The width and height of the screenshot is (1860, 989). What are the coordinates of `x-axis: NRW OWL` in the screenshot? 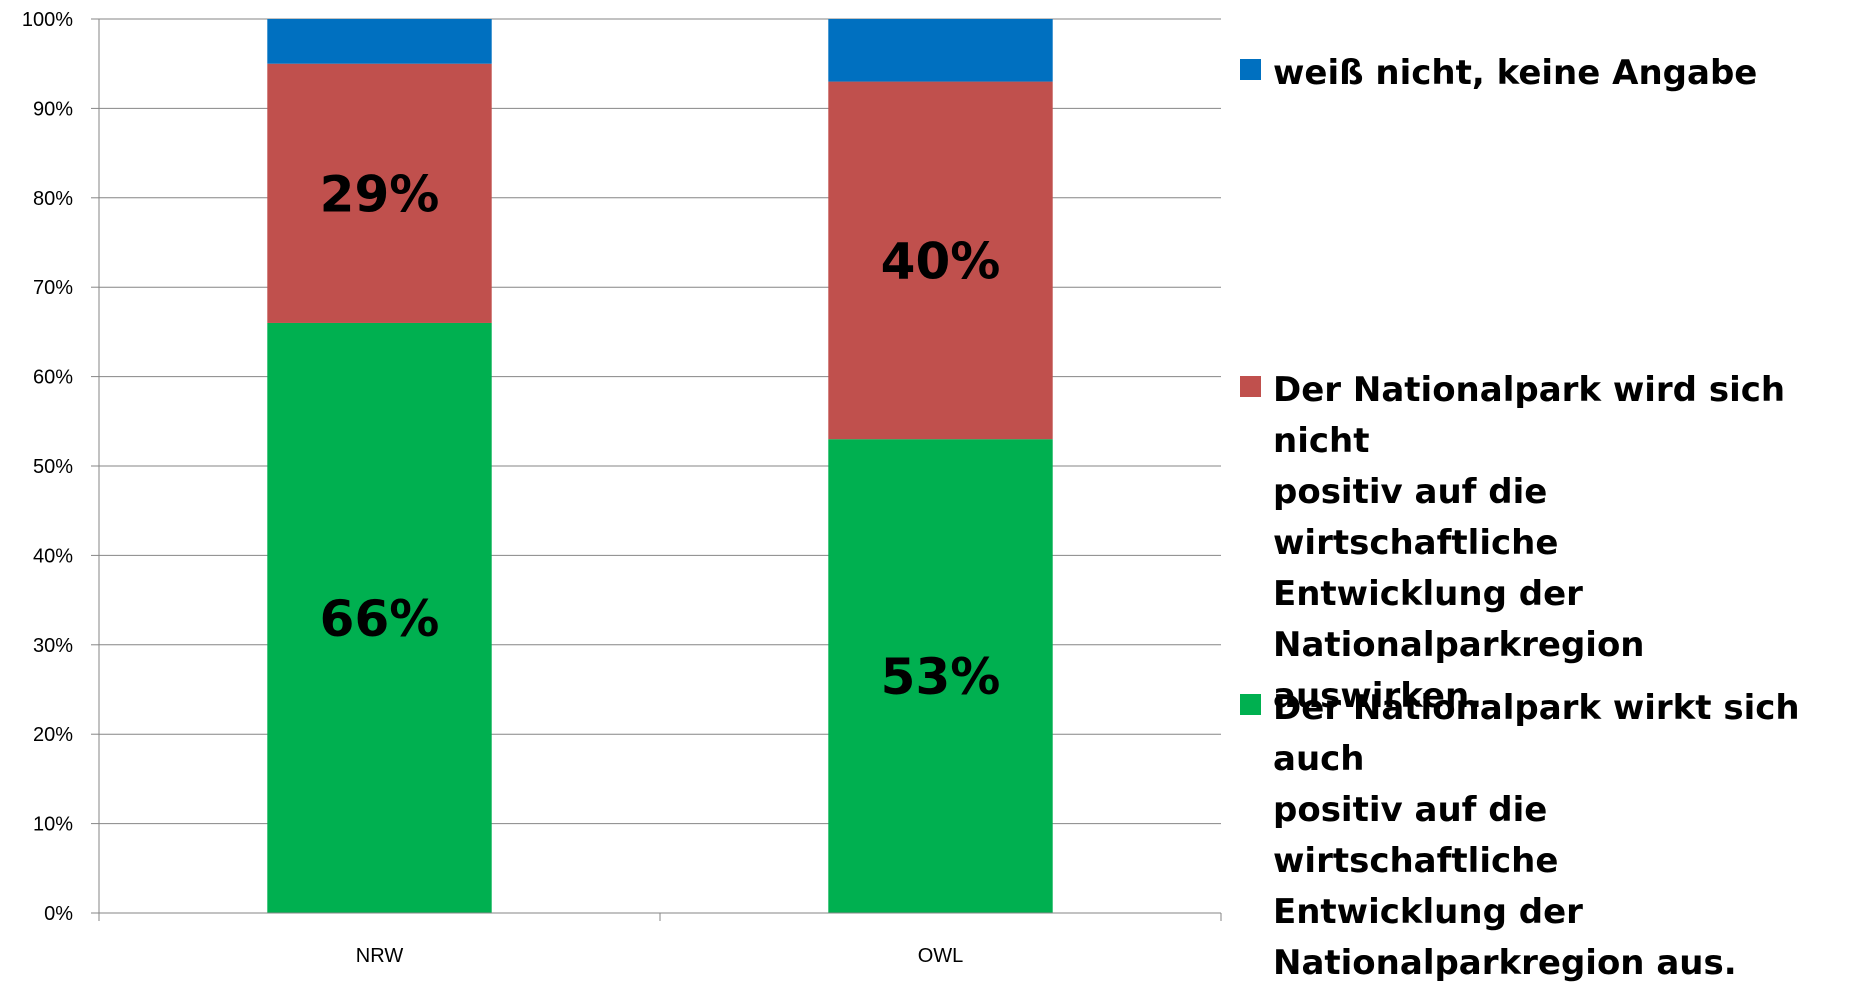 It's located at (660, 938).